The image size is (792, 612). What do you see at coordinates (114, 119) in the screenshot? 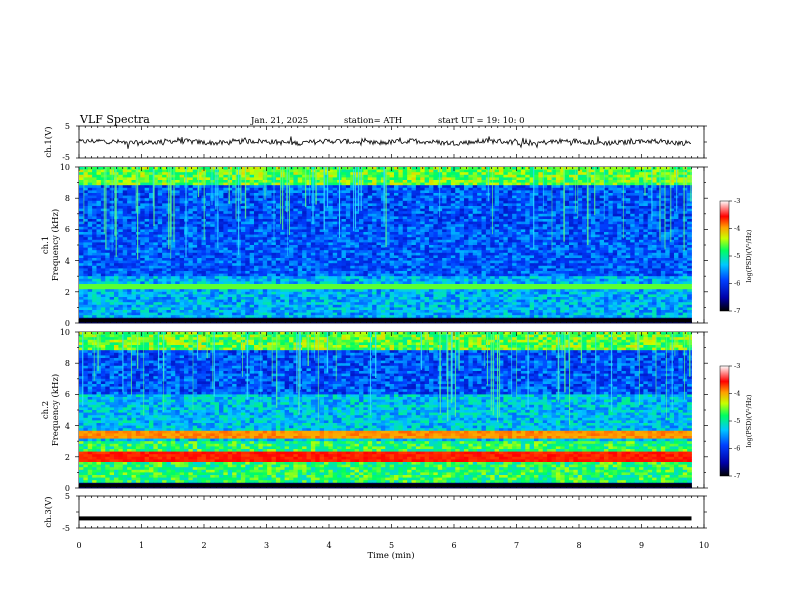
I see `figure-title: VLF Spectra` at bounding box center [114, 119].